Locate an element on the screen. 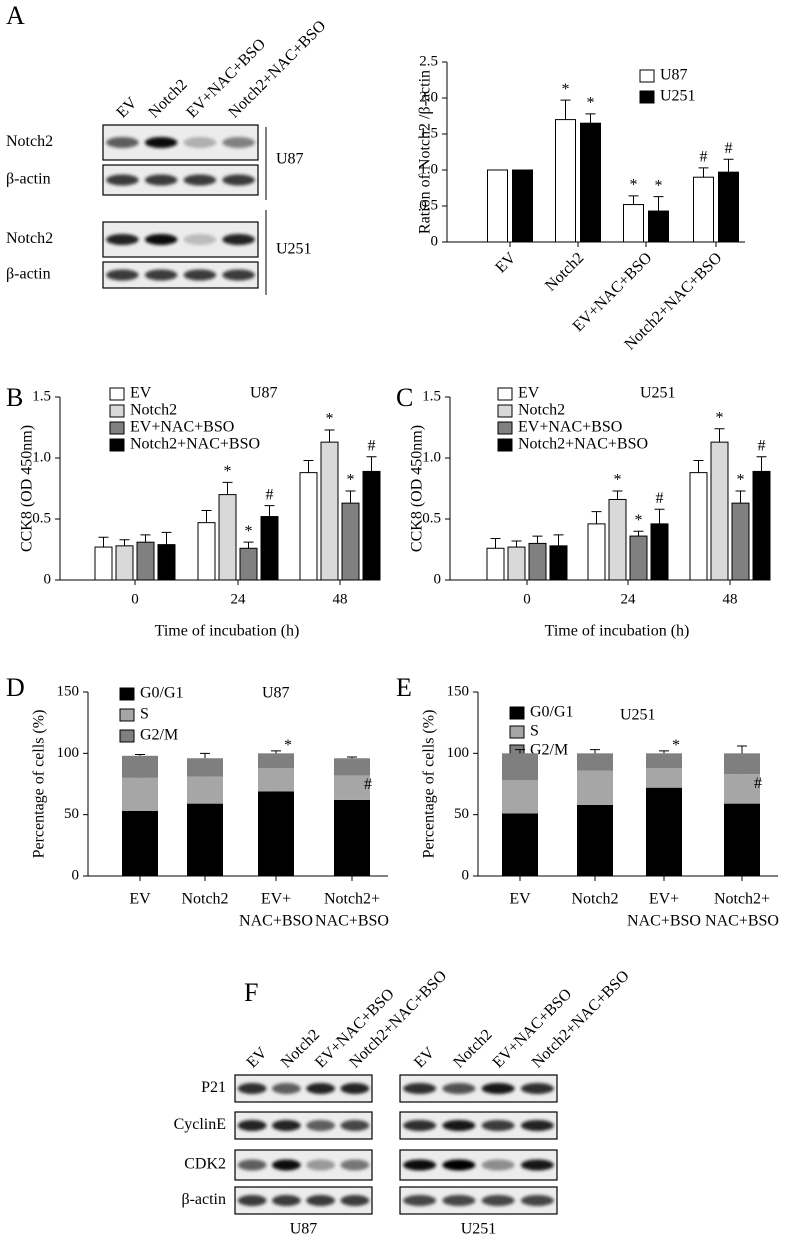 This screenshot has height=1241, width=787. subtitle: U87 is located at coordinates (276, 693).